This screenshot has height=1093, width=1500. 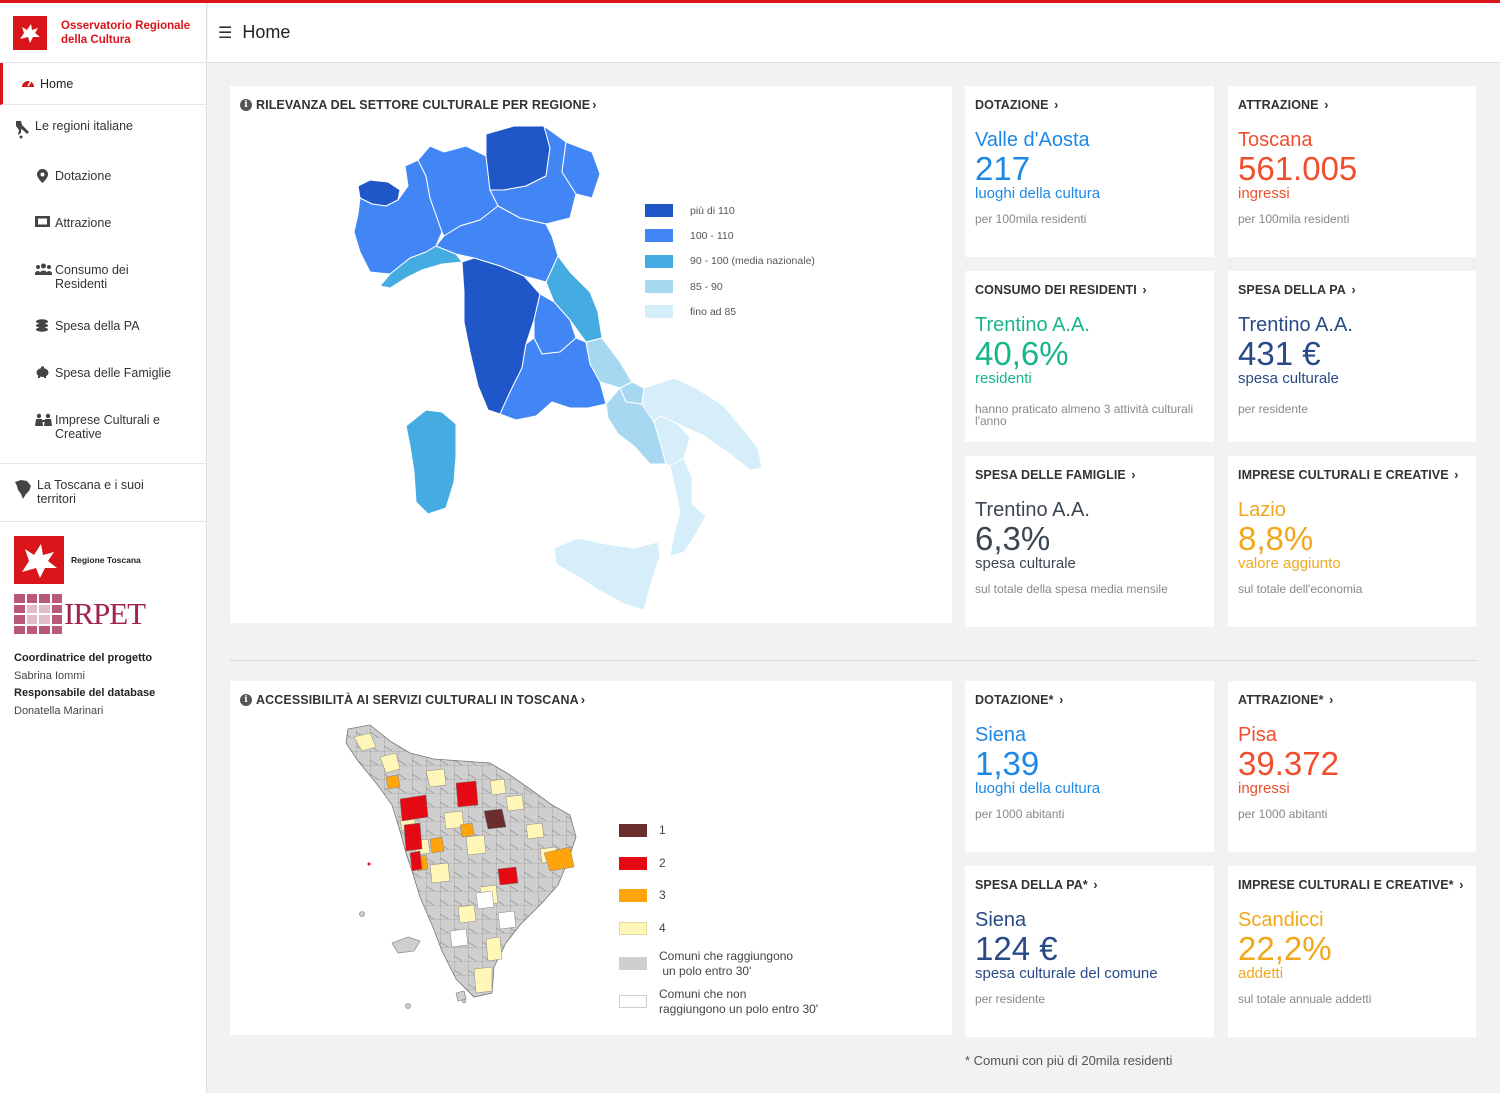 What do you see at coordinates (22, 130) in the screenshot?
I see `italy-icon` at bounding box center [22, 130].